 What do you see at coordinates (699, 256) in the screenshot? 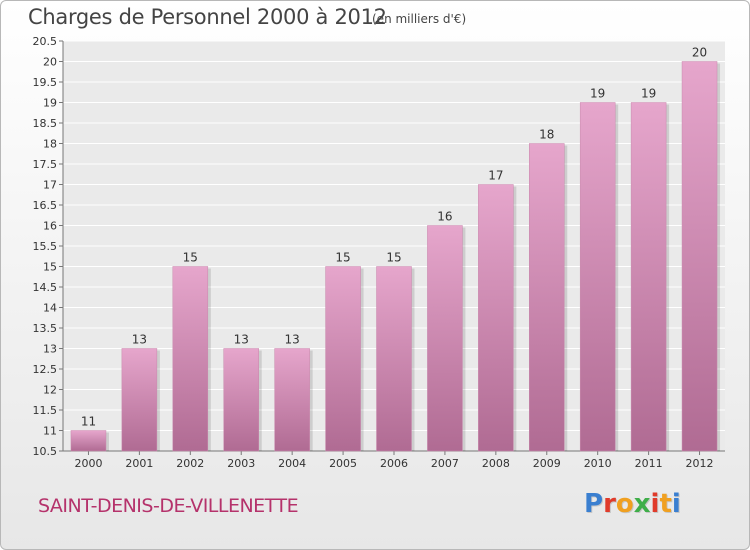
I see `bar-2012` at bounding box center [699, 256].